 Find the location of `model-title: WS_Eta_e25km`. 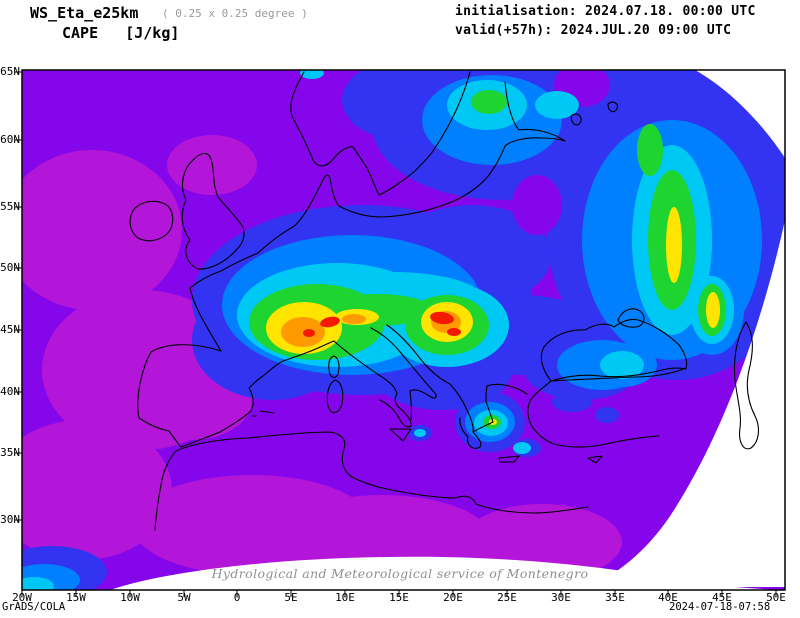

model-title: WS_Eta_e25km is located at coordinates (84, 13).